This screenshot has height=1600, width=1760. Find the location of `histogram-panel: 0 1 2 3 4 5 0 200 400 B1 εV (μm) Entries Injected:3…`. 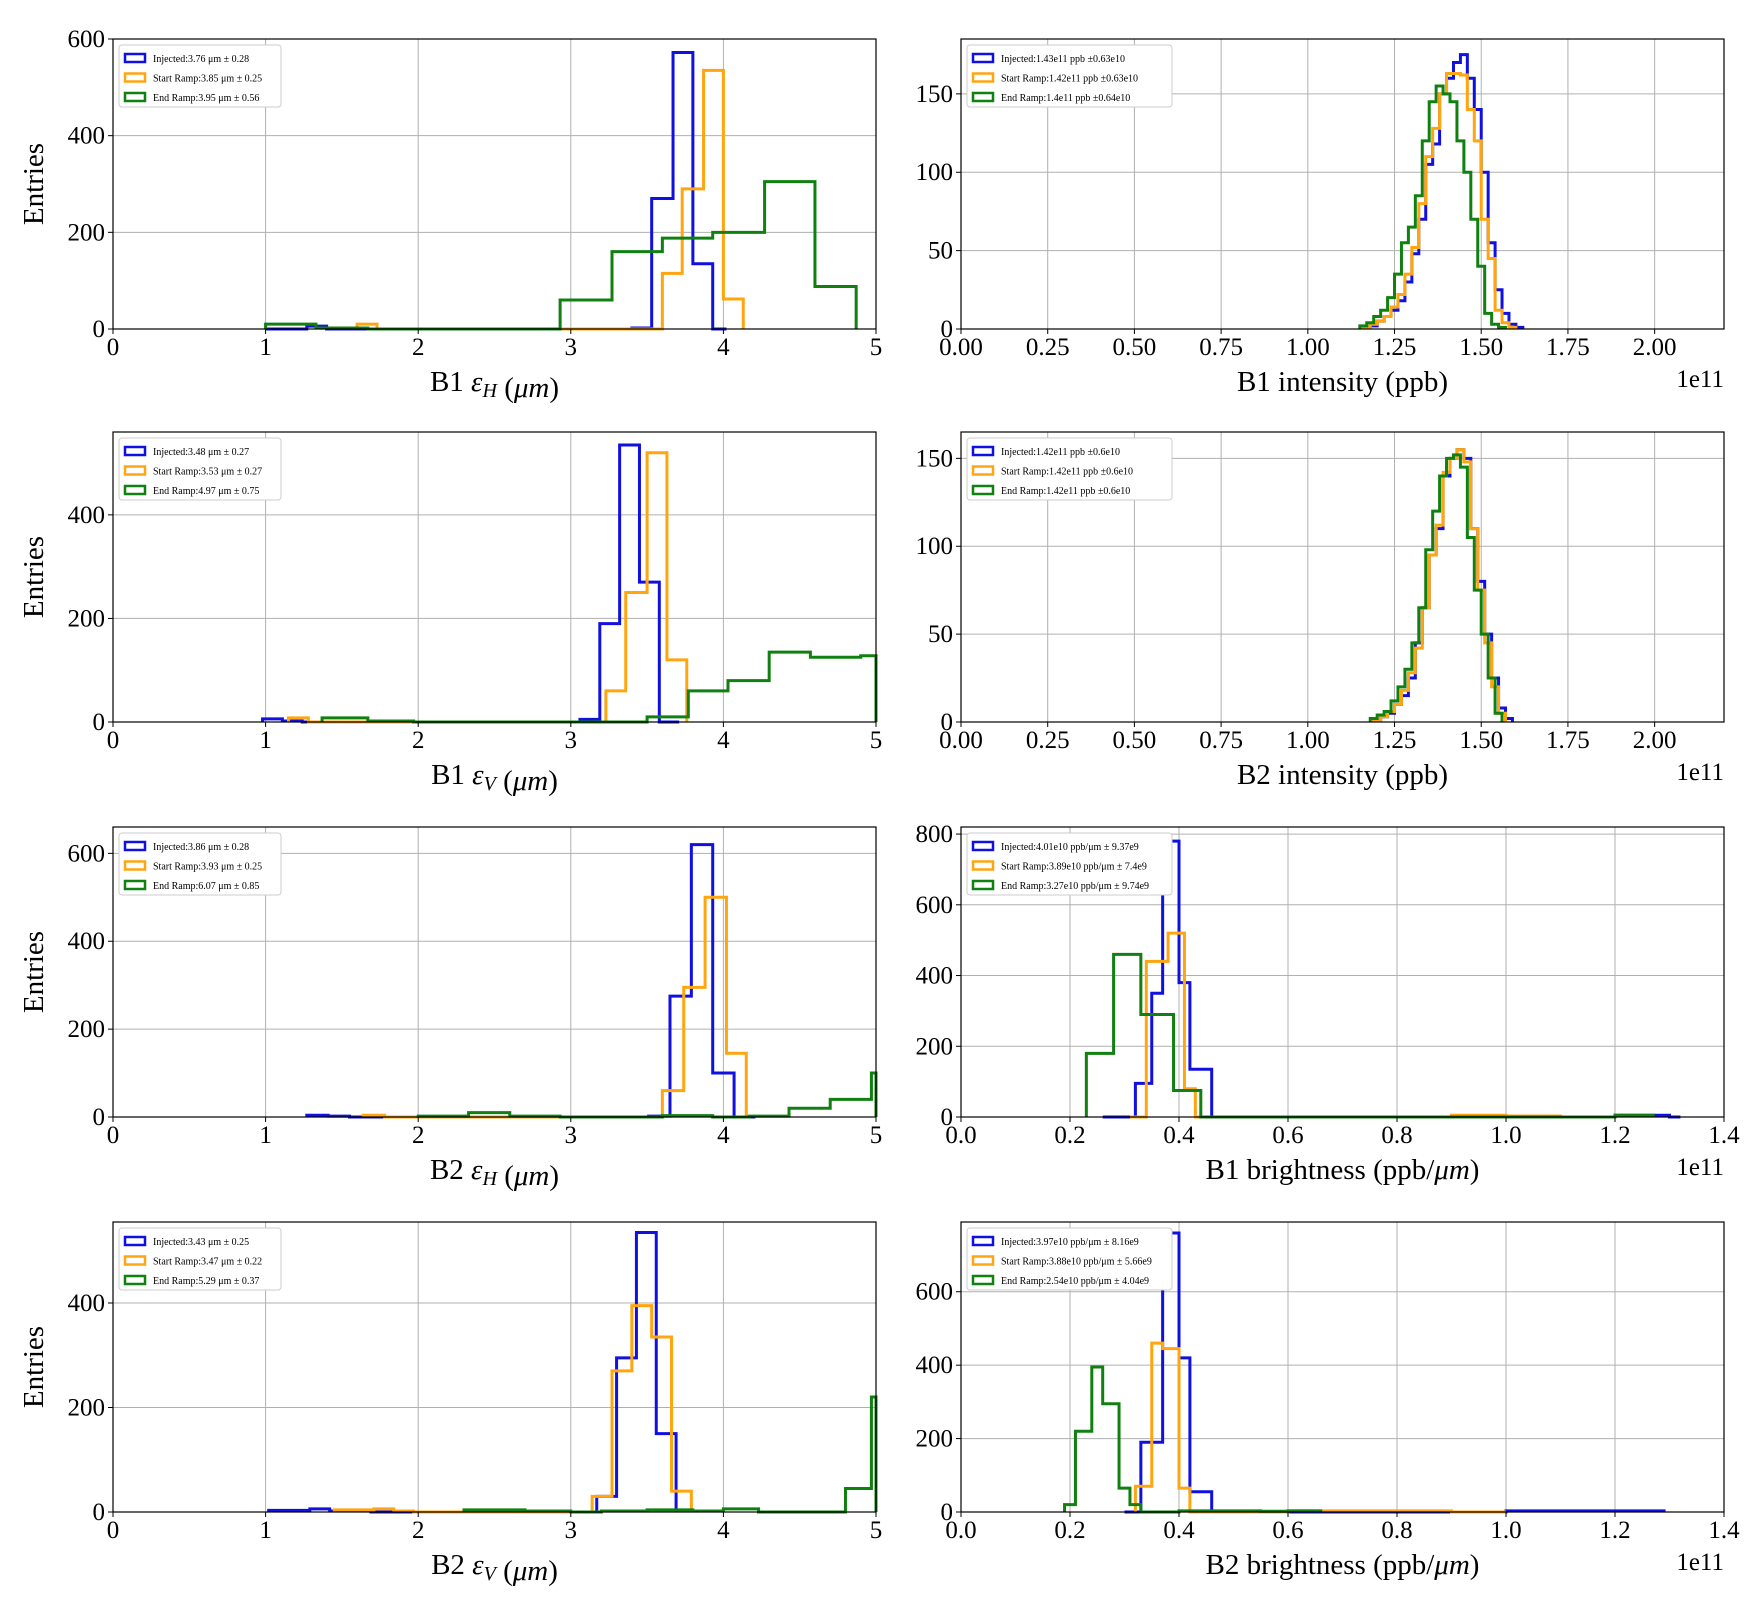

histogram-panel: 0 1 2 3 4 5 0 200 400 B1 εV (μm) Entries Injected:3… is located at coordinates (450, 614).